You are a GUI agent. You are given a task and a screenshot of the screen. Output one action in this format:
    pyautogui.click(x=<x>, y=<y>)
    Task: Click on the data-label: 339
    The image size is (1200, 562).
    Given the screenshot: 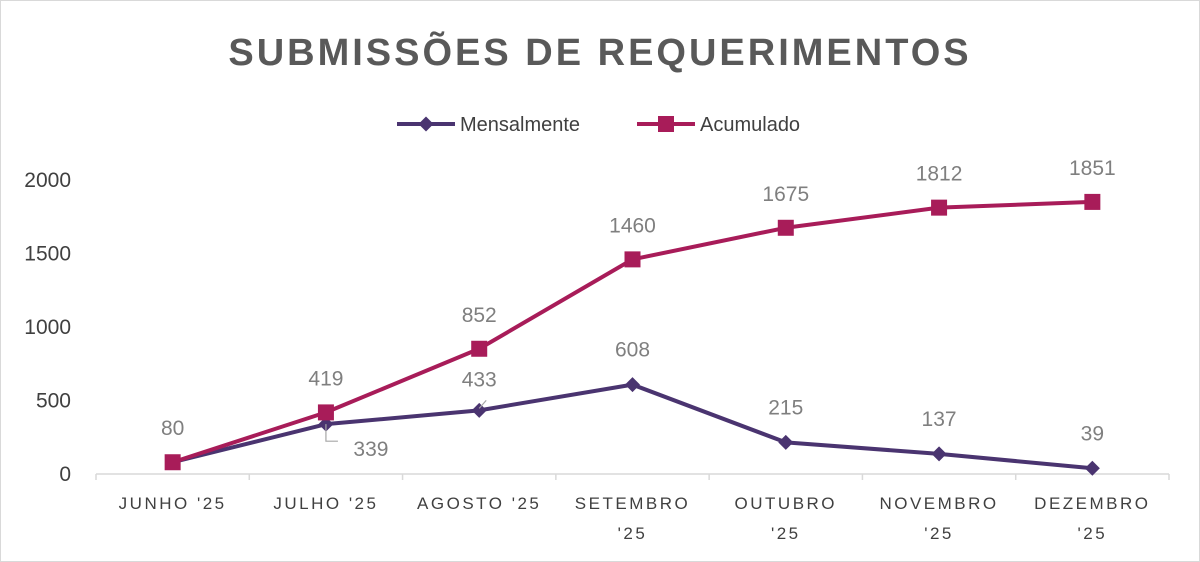 What is the action you would take?
    pyautogui.click(x=370, y=449)
    